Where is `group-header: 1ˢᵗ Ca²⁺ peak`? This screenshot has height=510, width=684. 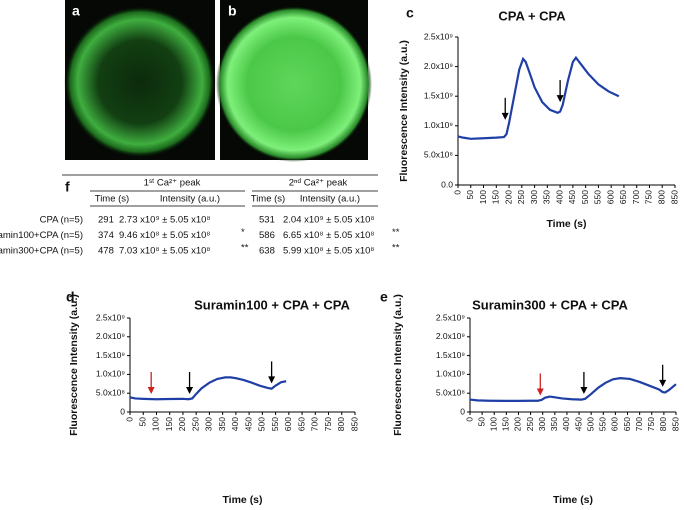 group-header: 1ˢᵗ Ca²⁺ peak is located at coordinates (172, 183).